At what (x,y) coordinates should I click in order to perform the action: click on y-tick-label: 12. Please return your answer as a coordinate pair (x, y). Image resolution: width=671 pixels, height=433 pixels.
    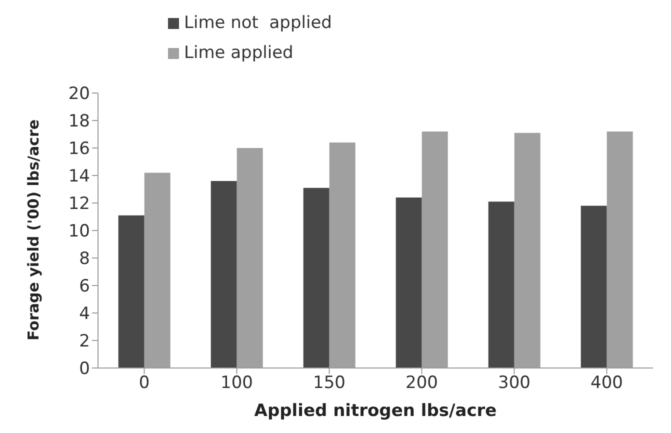
    Looking at the image, I should click on (79, 204).